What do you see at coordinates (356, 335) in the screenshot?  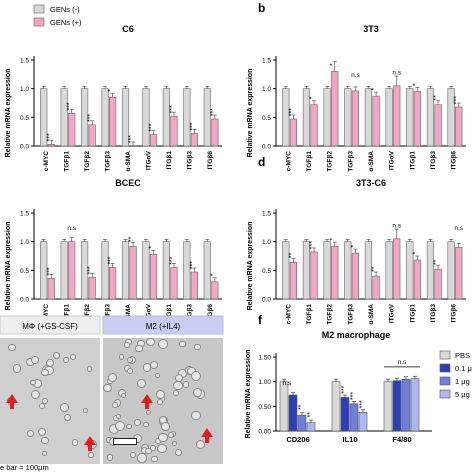 I see `panel-title: M2 macrophage` at bounding box center [356, 335].